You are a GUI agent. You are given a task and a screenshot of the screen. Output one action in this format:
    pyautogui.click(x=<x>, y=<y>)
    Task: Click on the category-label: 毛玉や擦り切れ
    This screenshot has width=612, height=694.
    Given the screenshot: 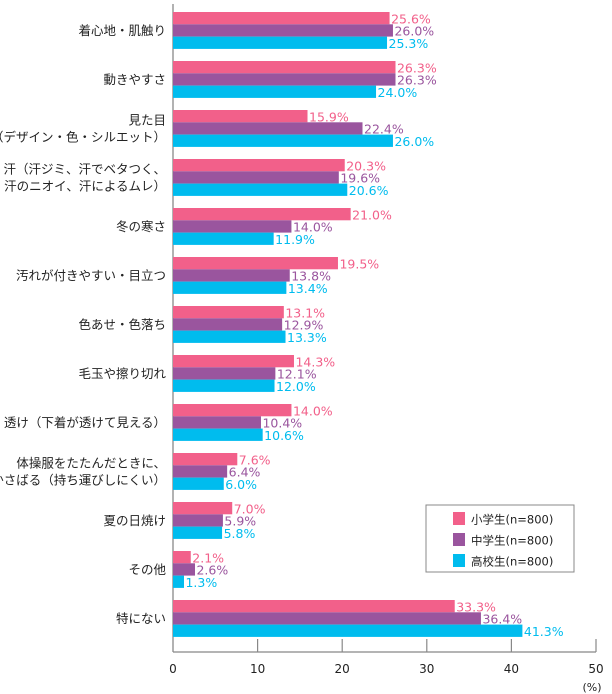 What is the action you would take?
    pyautogui.click(x=122, y=373)
    